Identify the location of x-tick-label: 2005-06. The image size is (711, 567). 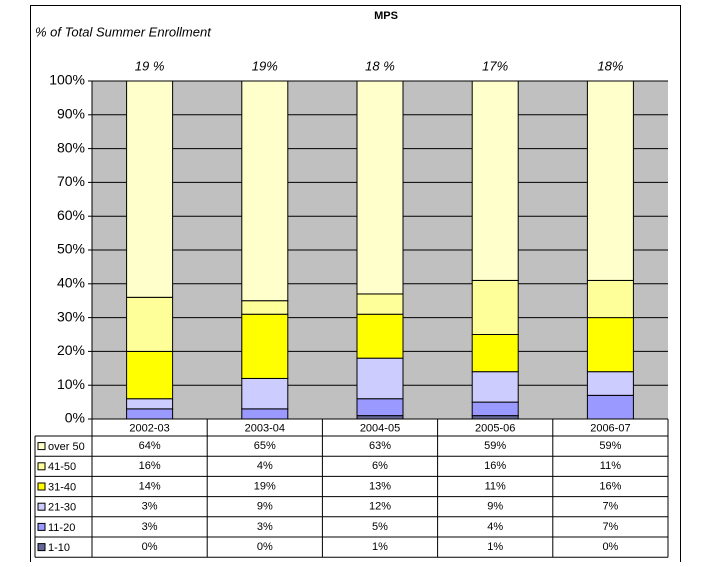
(495, 428).